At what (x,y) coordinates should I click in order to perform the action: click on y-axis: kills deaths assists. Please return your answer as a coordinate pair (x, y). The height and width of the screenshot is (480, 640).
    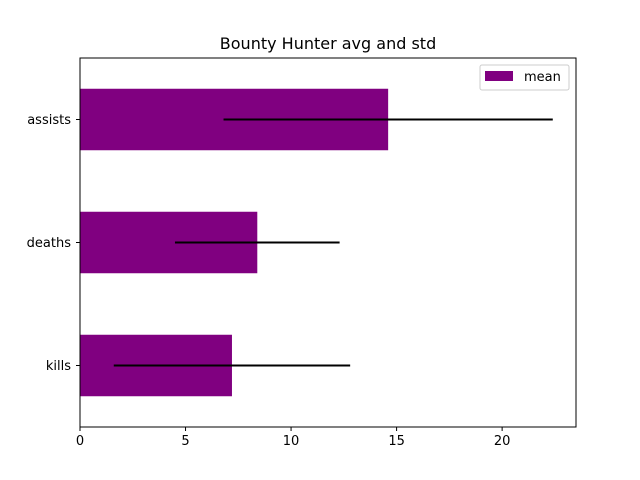
    Looking at the image, I should click on (53, 243).